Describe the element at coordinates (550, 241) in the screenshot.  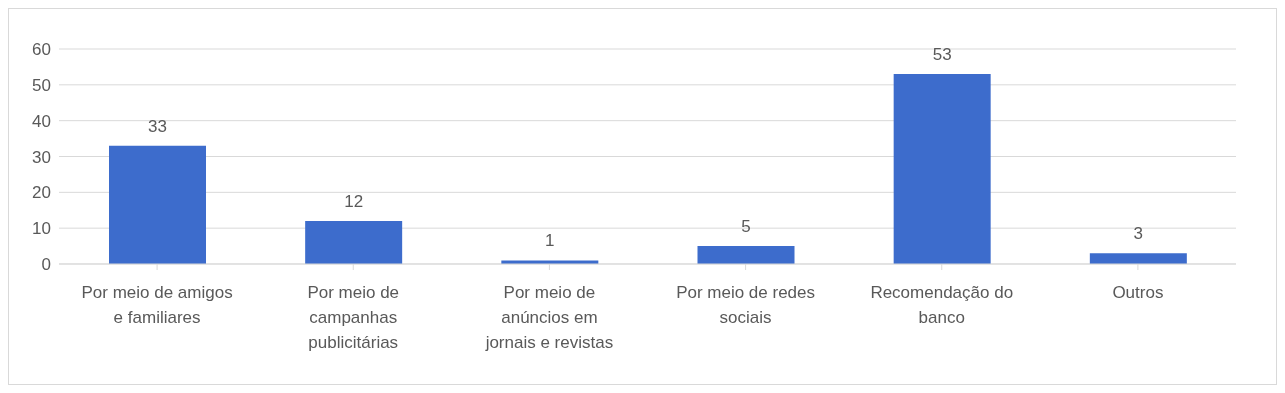
I see `data-label: 1` at that location.